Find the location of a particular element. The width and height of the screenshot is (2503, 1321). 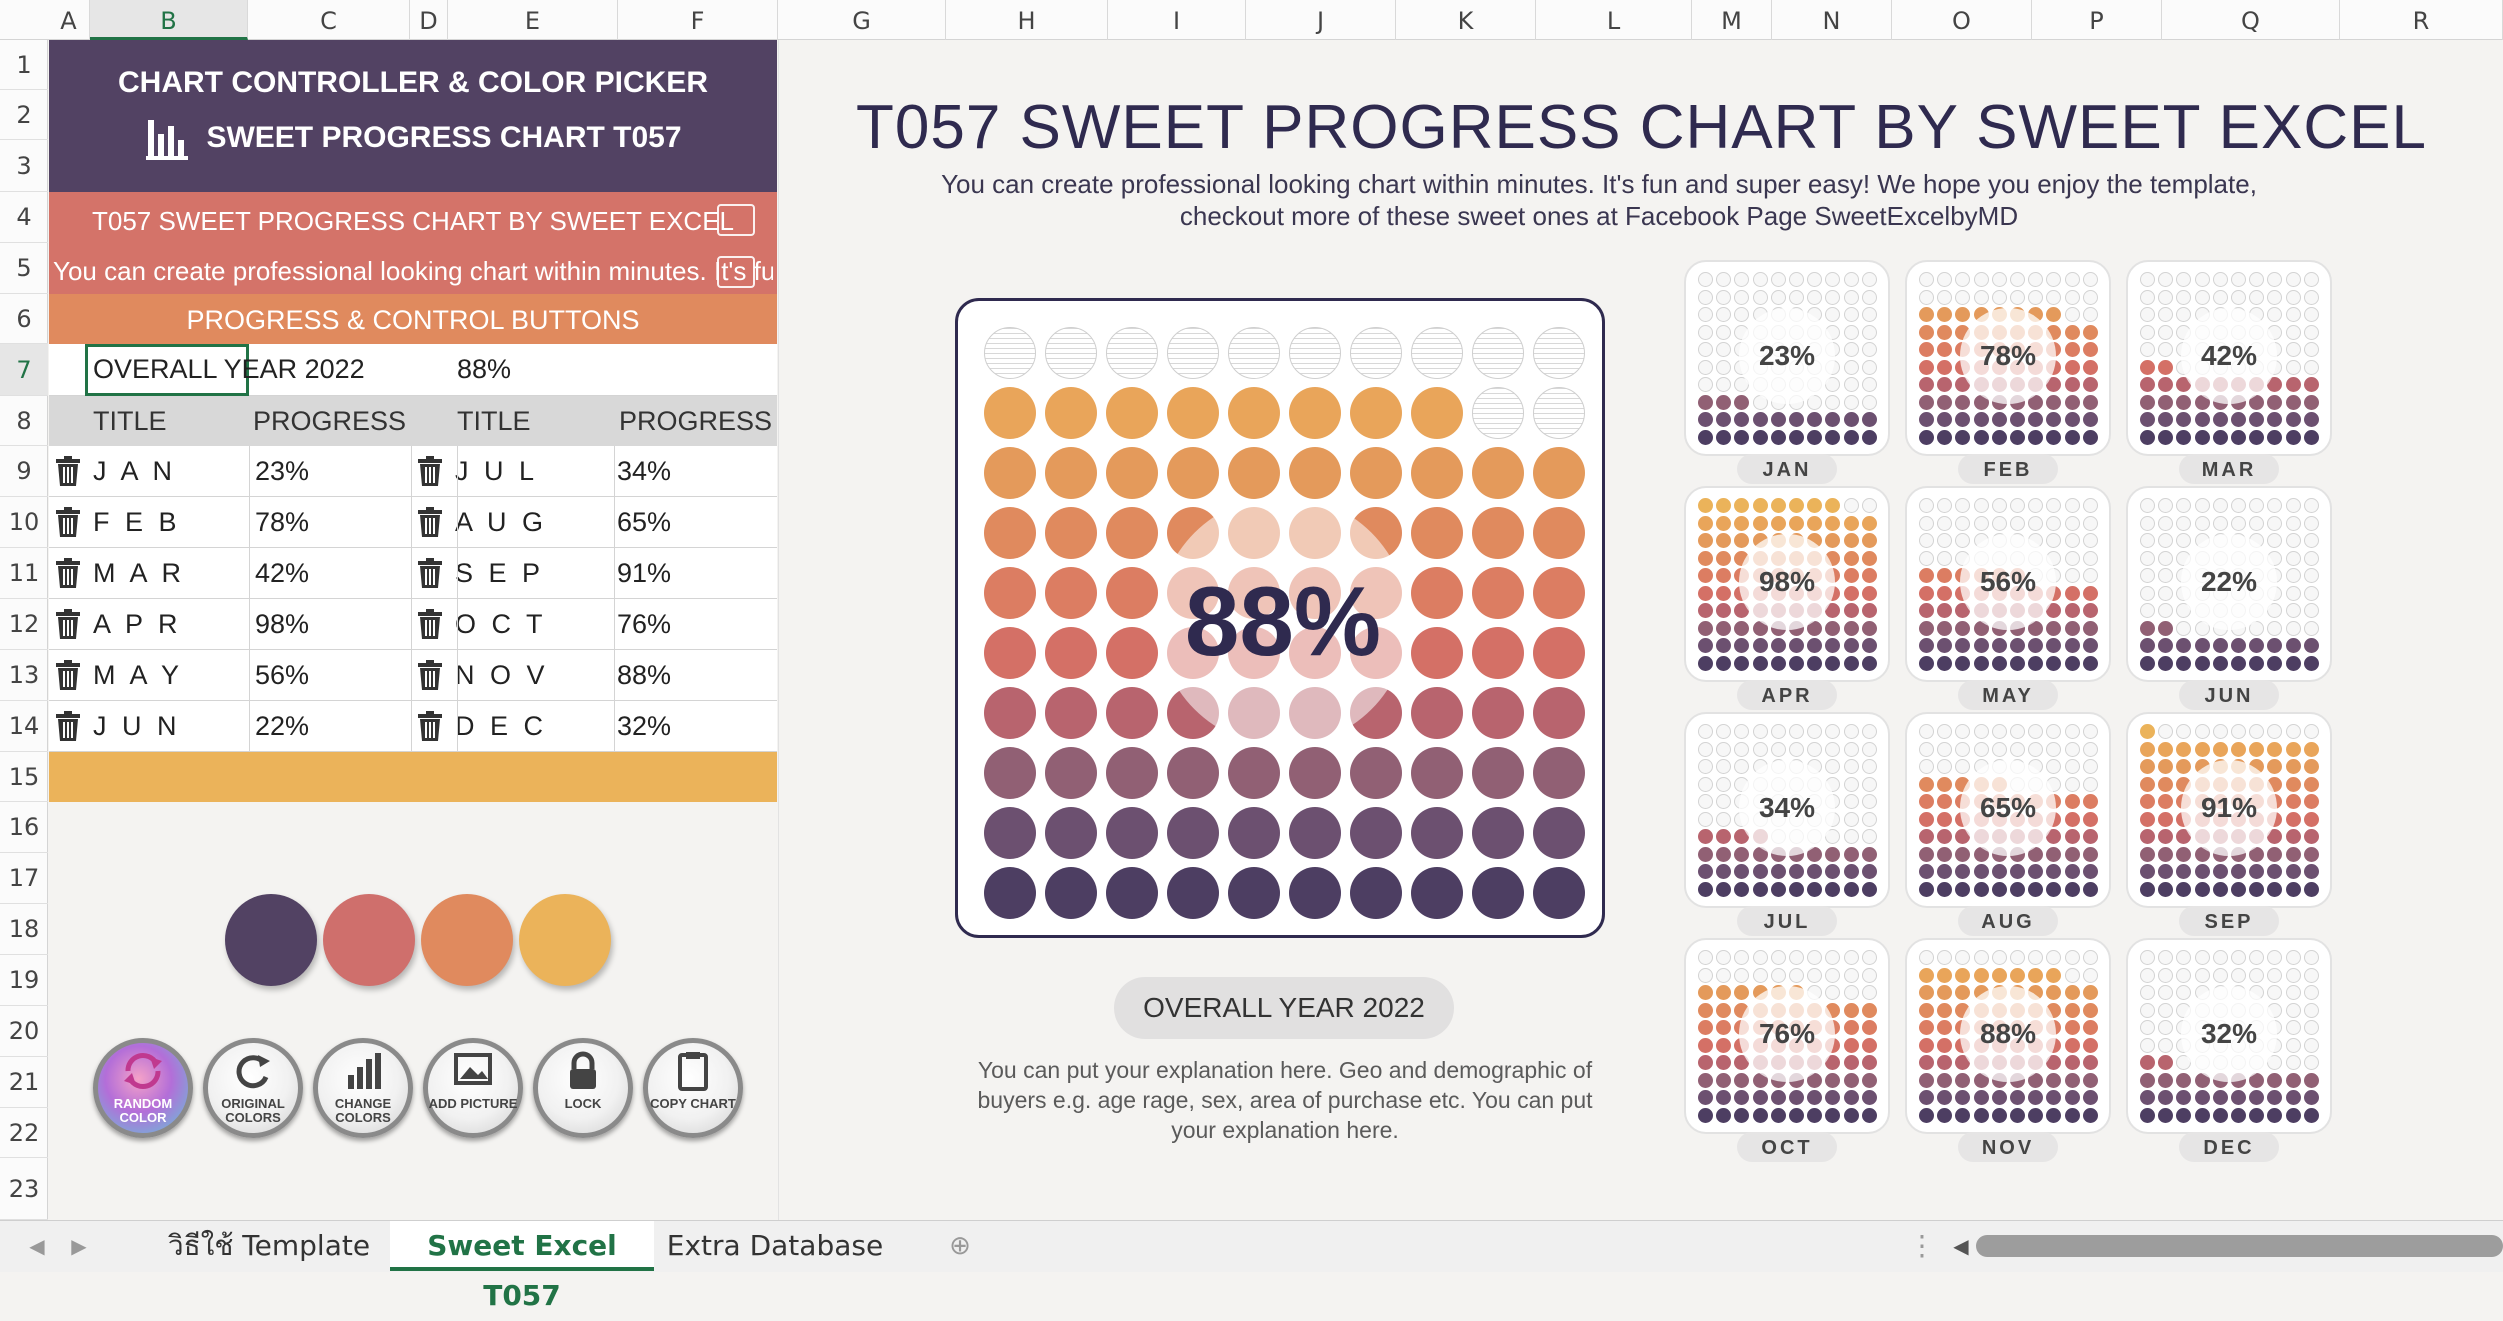

column-header-G: G is located at coordinates (862, 20).